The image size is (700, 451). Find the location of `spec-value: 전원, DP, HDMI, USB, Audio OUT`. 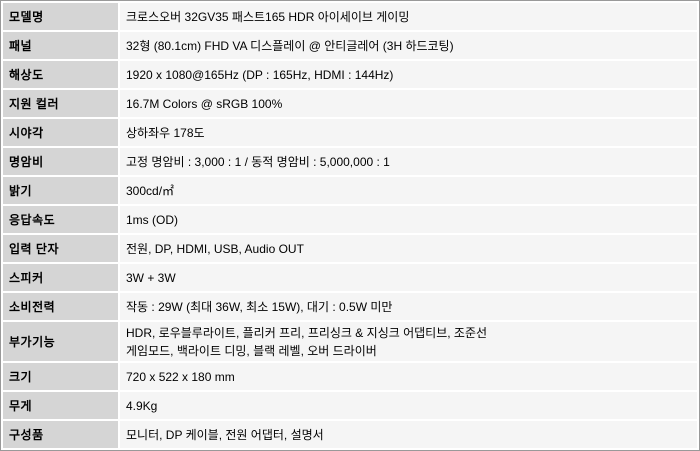

spec-value: 전원, DP, HDMI, USB, Audio OUT is located at coordinates (408, 248).